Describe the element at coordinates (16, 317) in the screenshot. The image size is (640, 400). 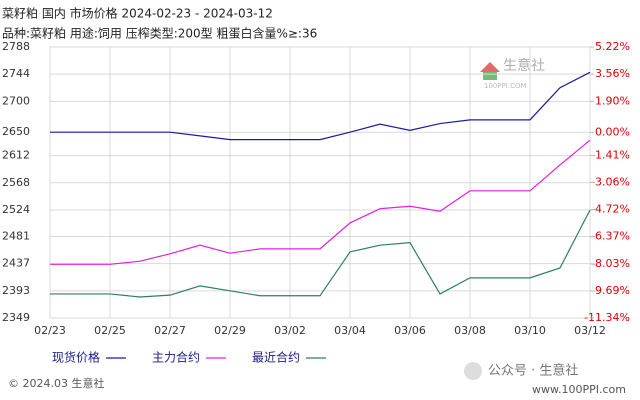
I see `y-tick-label: 2349` at that location.